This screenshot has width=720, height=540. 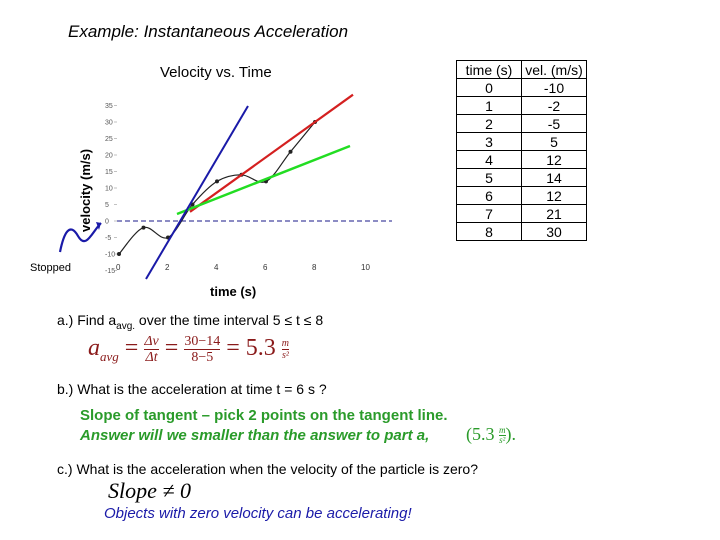 I want to click on y-tick-label: 10, so click(x=109, y=189).